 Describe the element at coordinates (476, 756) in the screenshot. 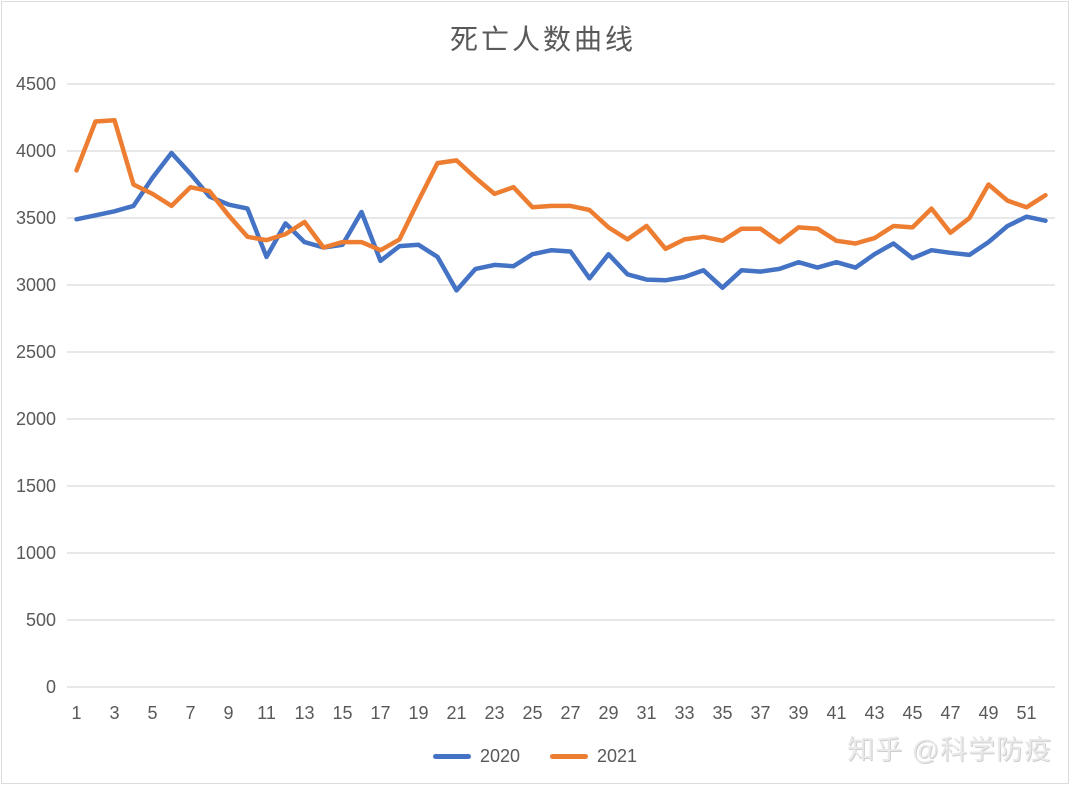

I see `legend-item-2020: 2020` at that location.